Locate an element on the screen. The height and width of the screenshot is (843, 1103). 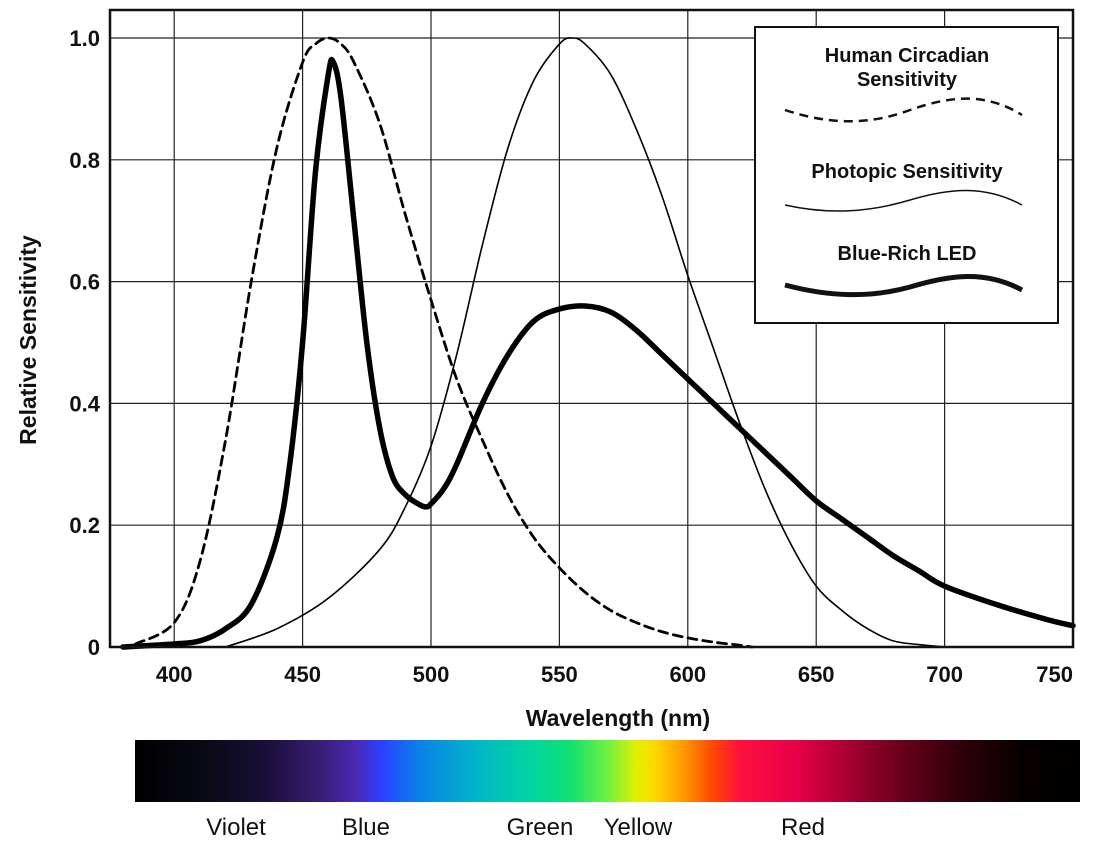
y-tick-label: 1.0 is located at coordinates (84, 38).